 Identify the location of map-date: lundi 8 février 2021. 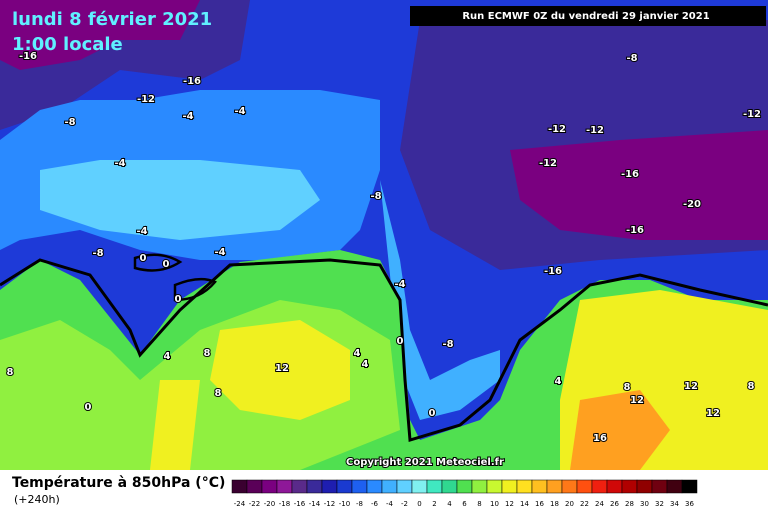
(112, 19).